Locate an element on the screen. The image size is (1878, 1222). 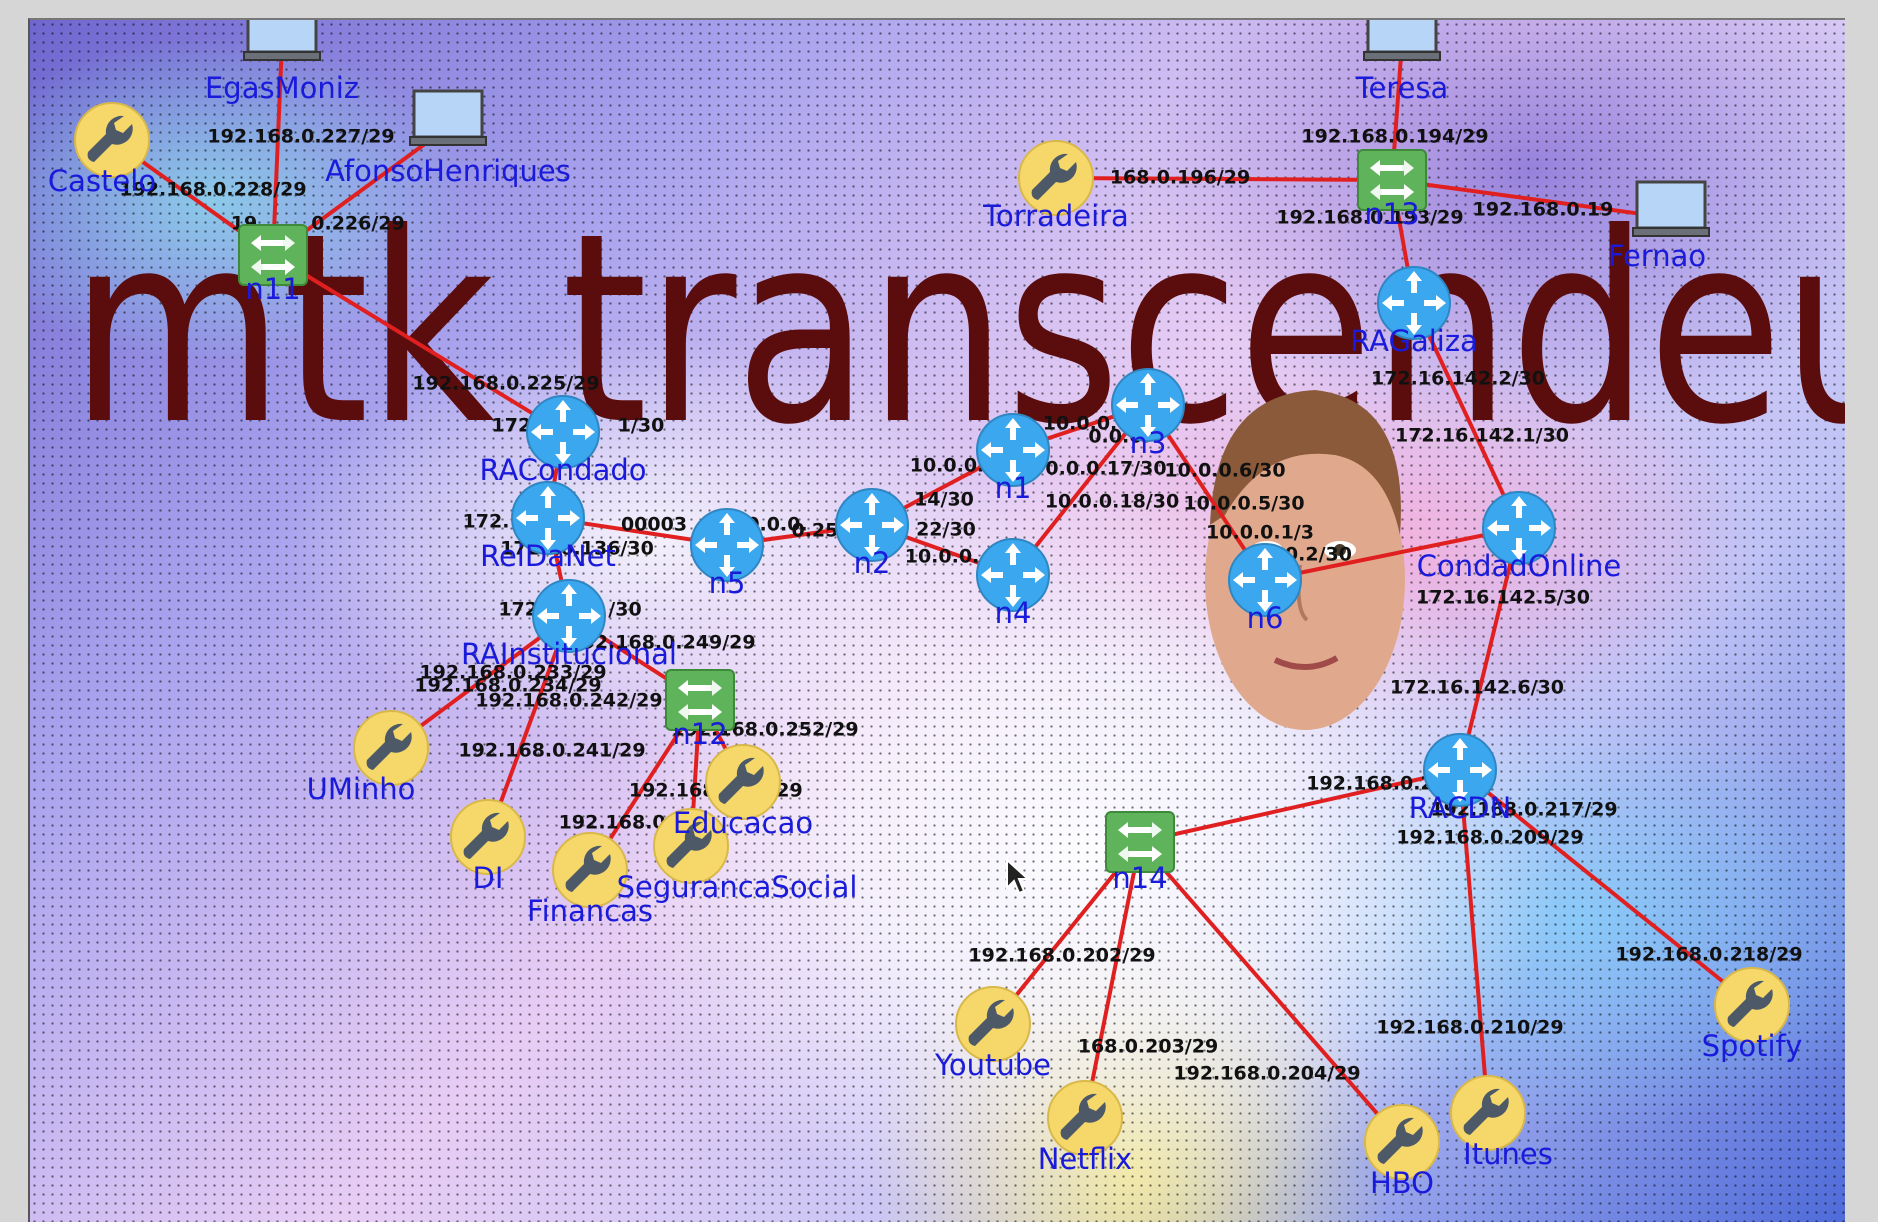
node-ReiDaNet is located at coordinates (548, 518).